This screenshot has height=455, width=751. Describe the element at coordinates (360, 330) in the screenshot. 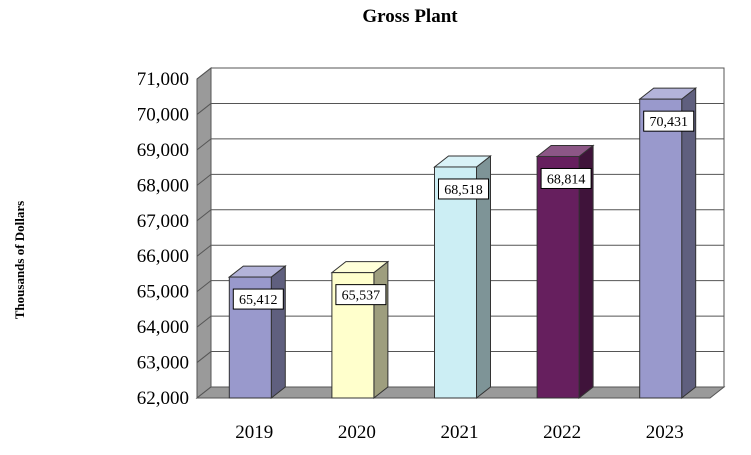

I see `bar-2020` at that location.